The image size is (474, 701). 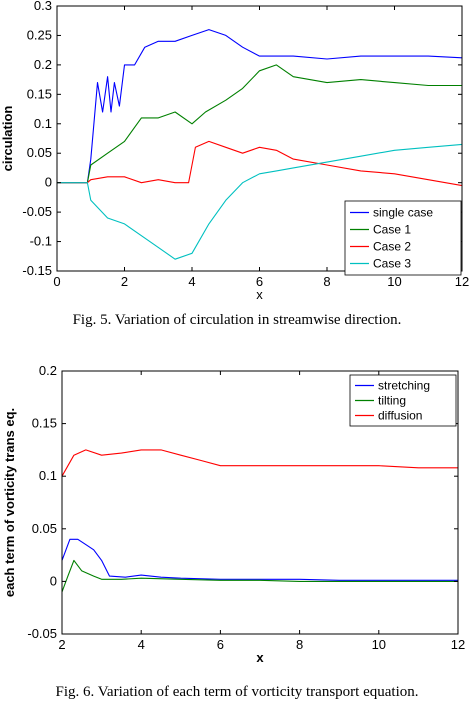 I want to click on chart2-xtick-label: 2, so click(x=61, y=644).